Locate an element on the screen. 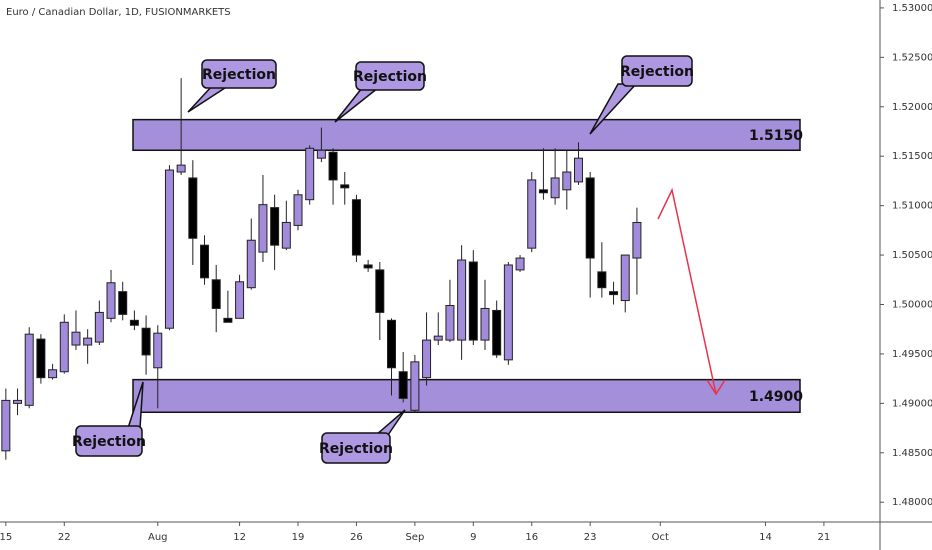  x-tick-label: Oct is located at coordinates (660, 537).